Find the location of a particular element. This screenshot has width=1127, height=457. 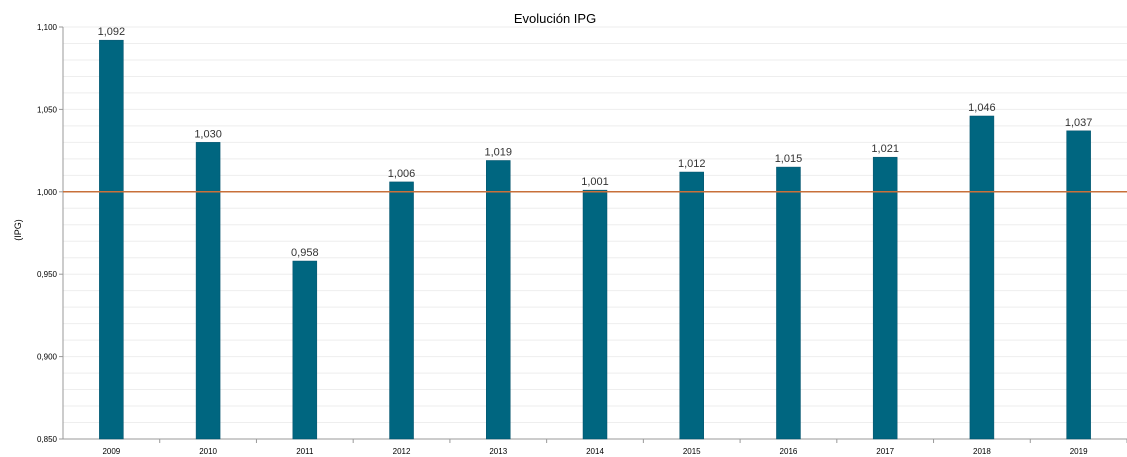

x-tick-label: 2019 is located at coordinates (1079, 451).